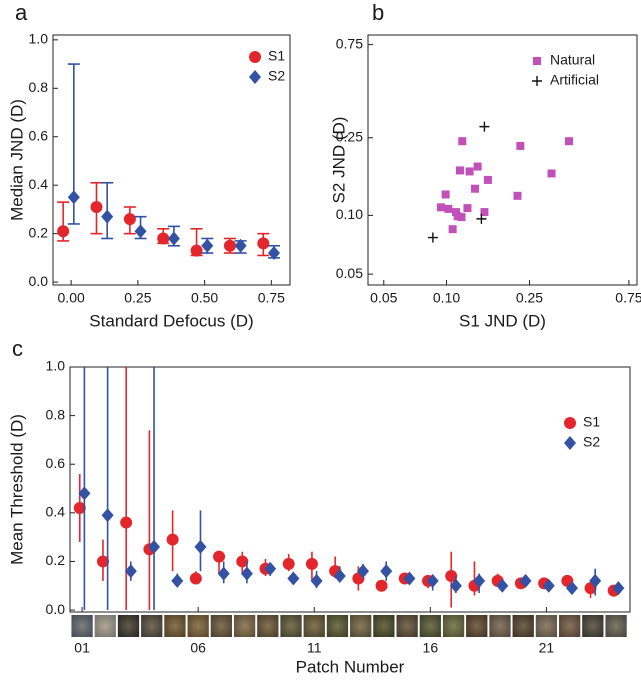 The image size is (641, 681). What do you see at coordinates (350, 666) in the screenshot?
I see `x-axis-label: Patch Number` at bounding box center [350, 666].